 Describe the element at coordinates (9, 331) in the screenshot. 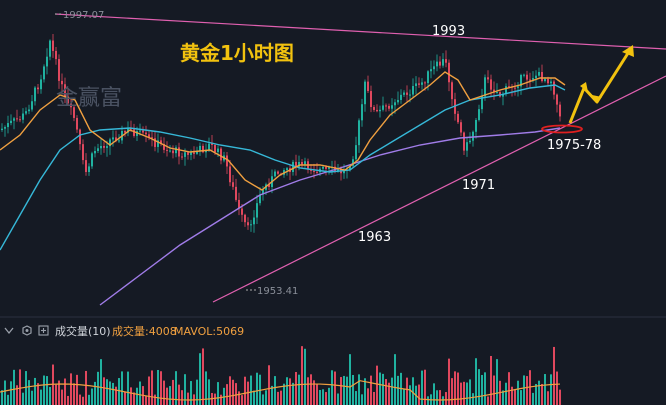

I see `collapse-icon` at that location.